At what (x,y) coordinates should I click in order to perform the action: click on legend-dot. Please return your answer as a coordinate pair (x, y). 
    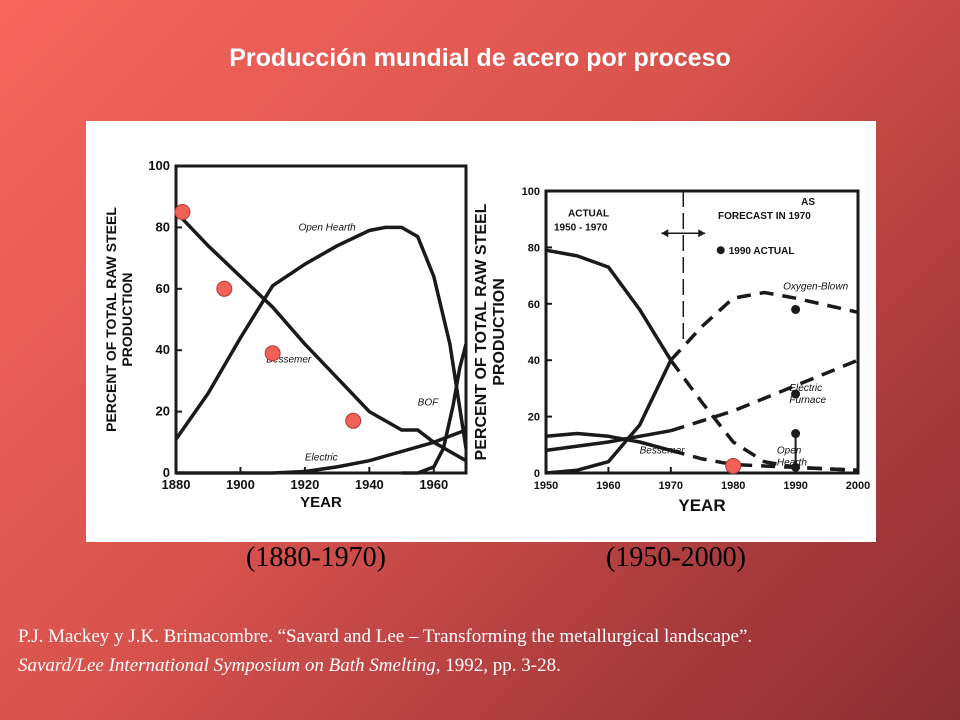
    Looking at the image, I should click on (720, 250).